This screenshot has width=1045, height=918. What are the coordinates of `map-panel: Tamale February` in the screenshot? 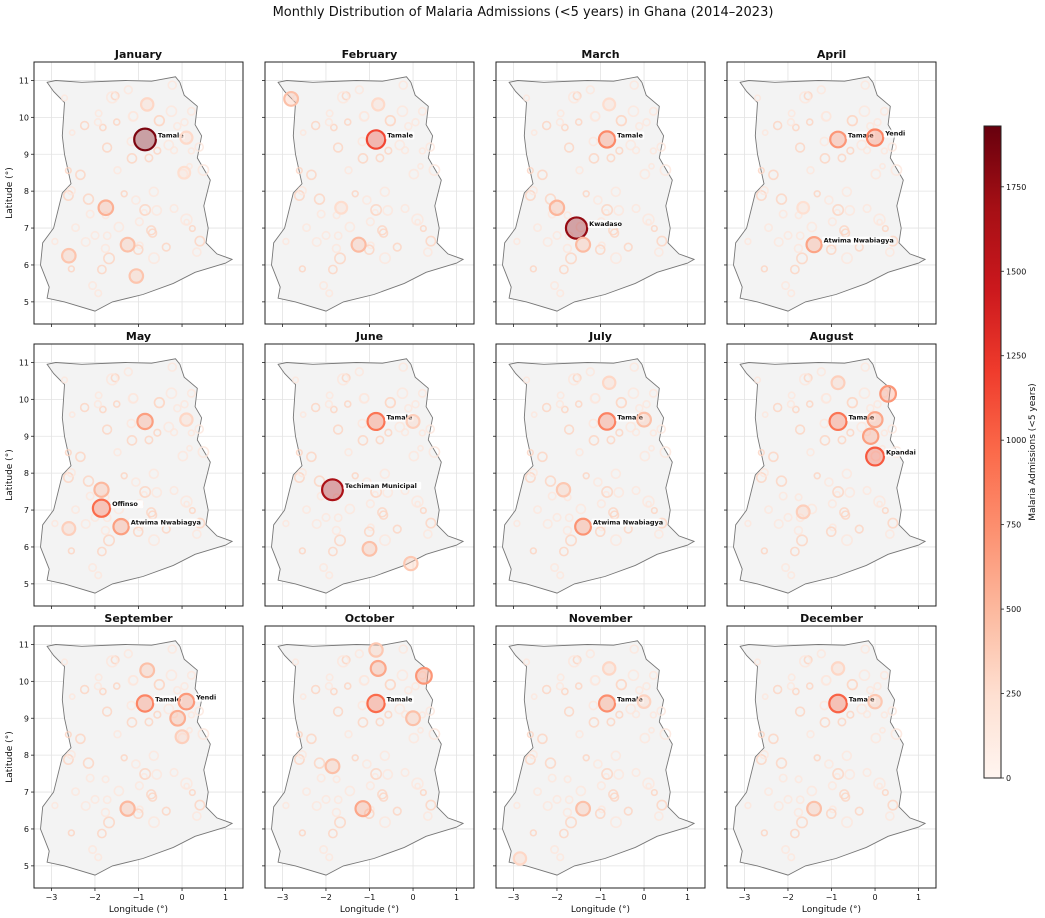 It's located at (368, 187).